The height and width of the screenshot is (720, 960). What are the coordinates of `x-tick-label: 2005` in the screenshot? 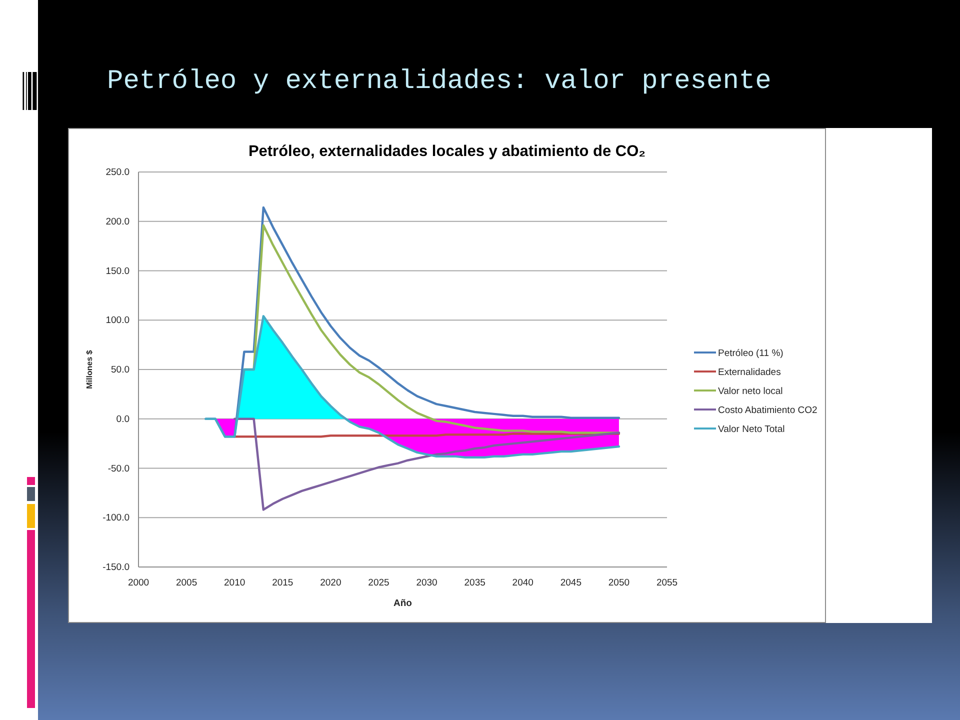 It's located at (187, 583).